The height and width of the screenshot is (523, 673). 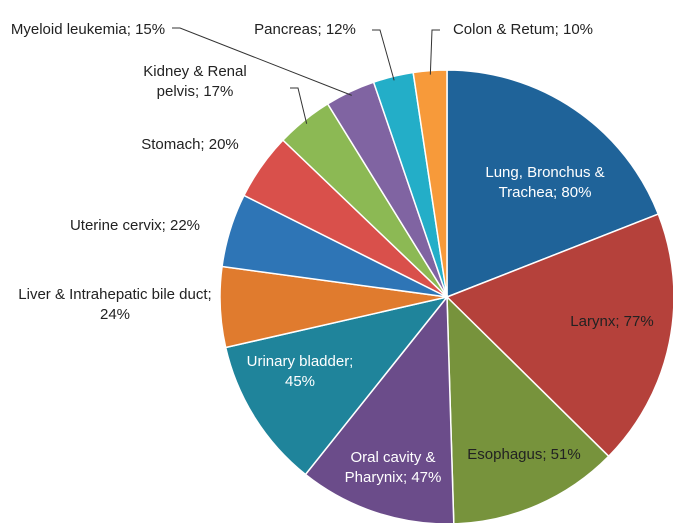 What do you see at coordinates (545, 182) in the screenshot?
I see `data-label: Lung, Bronchus & Trachea; 80%` at bounding box center [545, 182].